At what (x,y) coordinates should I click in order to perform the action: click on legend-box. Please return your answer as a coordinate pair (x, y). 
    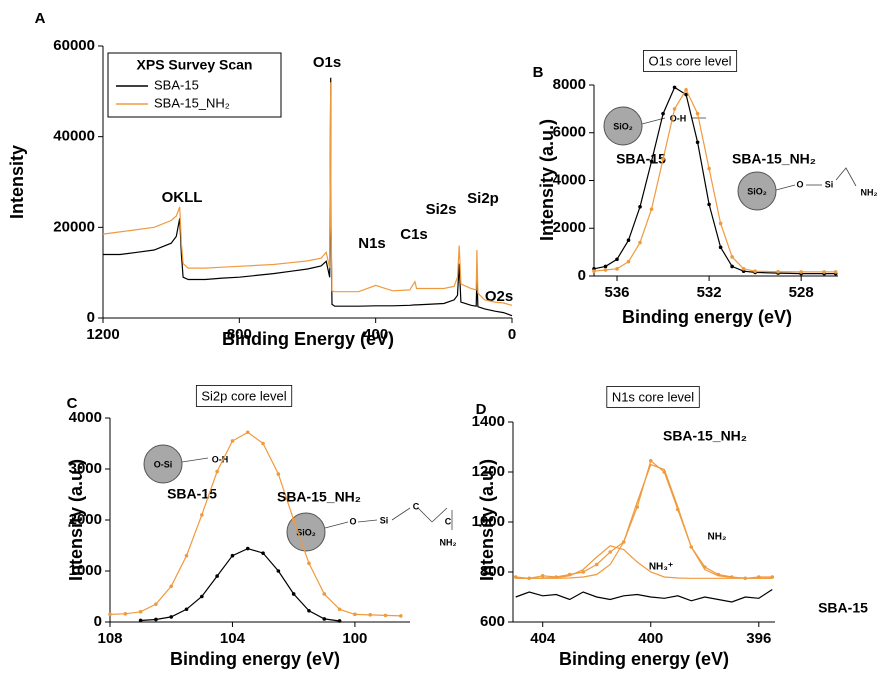
    Looking at the image, I should click on (194, 85).